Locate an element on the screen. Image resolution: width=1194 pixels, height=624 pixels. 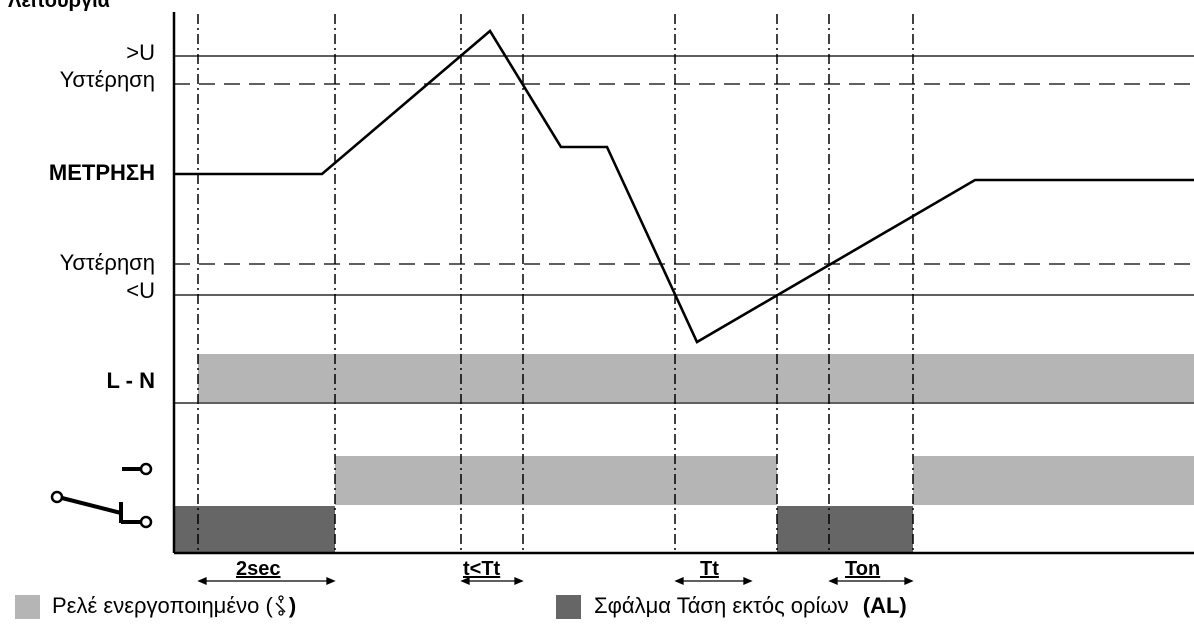
legend-swatch-relay-on is located at coordinates (27, 607).